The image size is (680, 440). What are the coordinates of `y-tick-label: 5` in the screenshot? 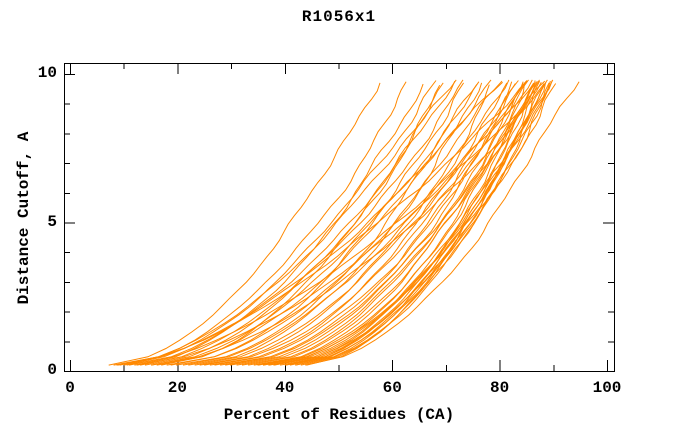 It's located at (52, 221).